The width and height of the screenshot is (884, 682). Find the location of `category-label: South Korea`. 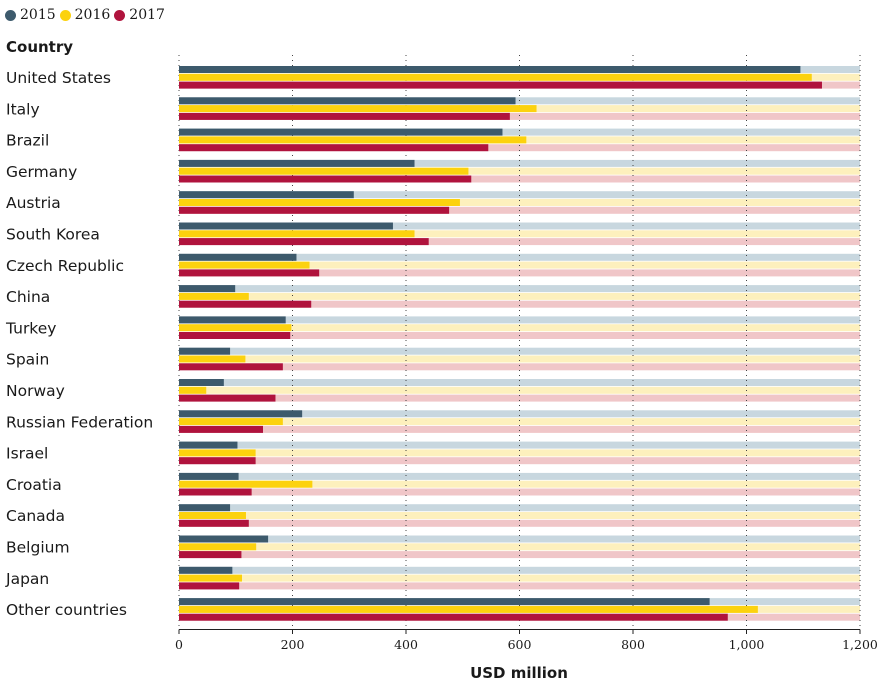

category-label: South Korea is located at coordinates (53, 235).